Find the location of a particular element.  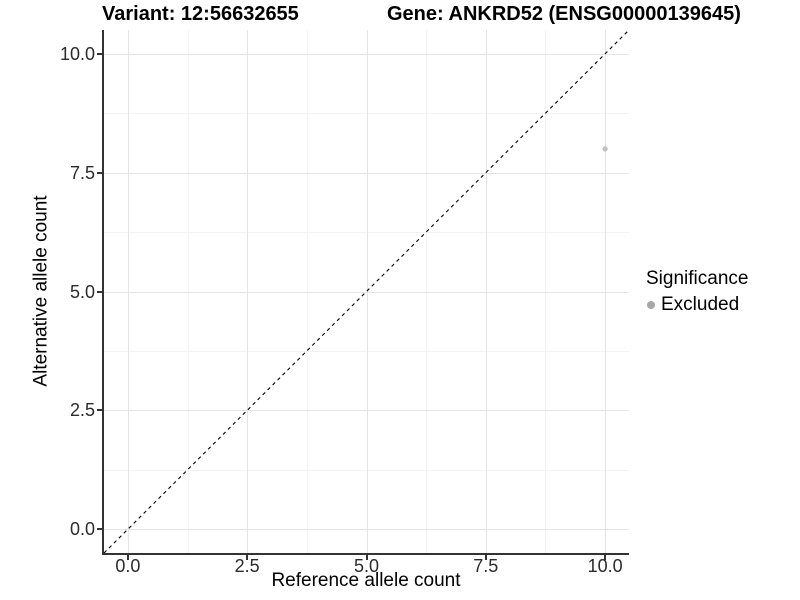

legend-item-label: Excluded is located at coordinates (700, 304).